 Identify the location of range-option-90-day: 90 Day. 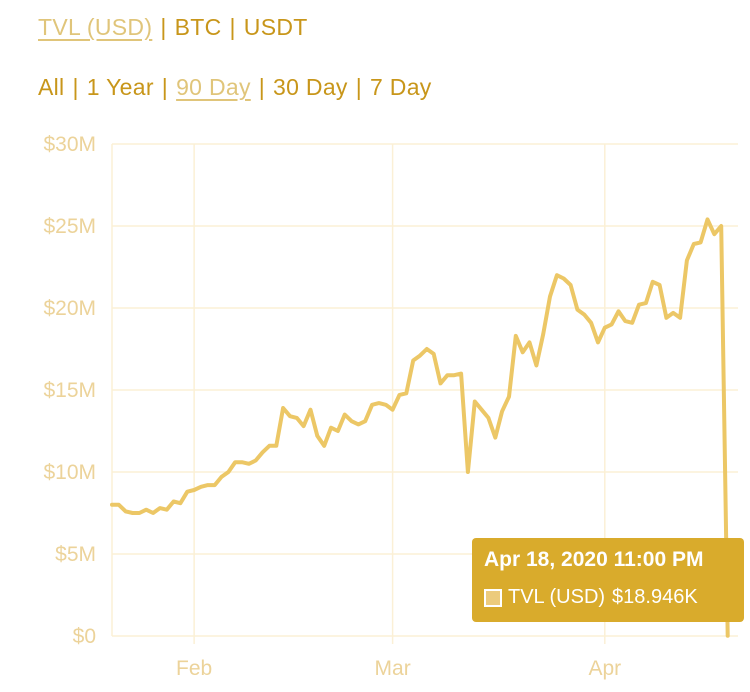
(213, 87).